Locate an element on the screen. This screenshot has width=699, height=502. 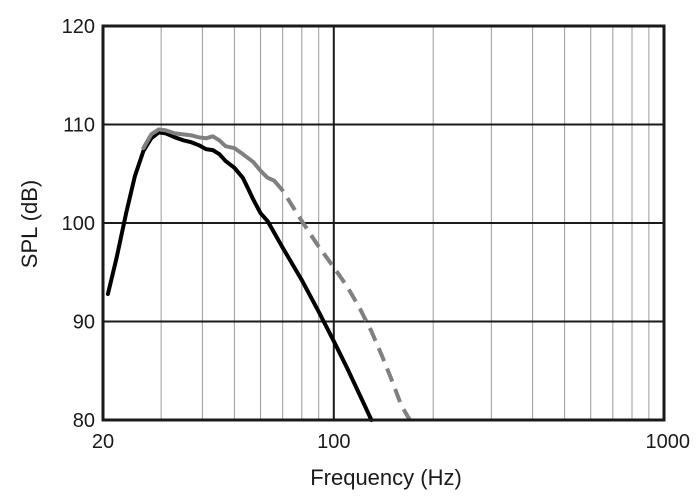
y-tick-label: 90 is located at coordinates (84, 323).